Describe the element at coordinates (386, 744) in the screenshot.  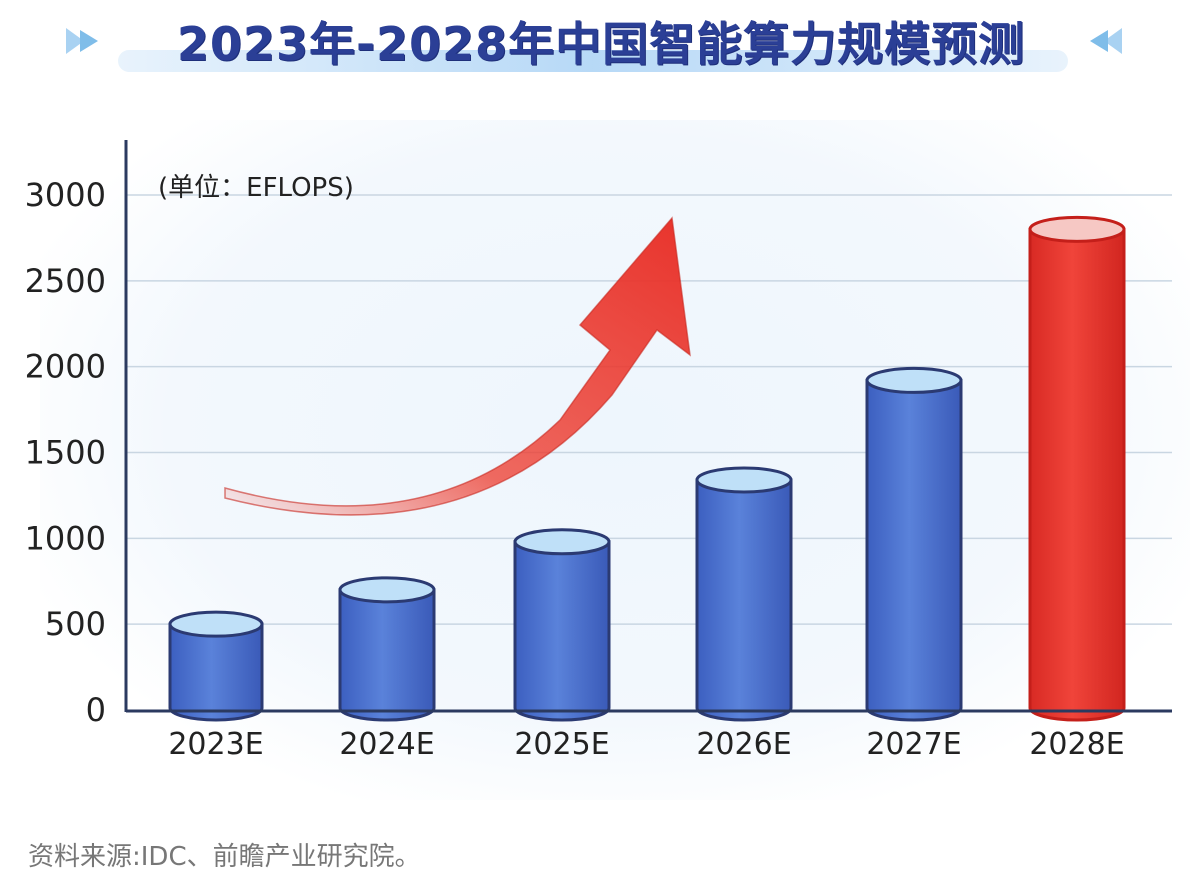
I see `x-tick-label: 2024E` at that location.